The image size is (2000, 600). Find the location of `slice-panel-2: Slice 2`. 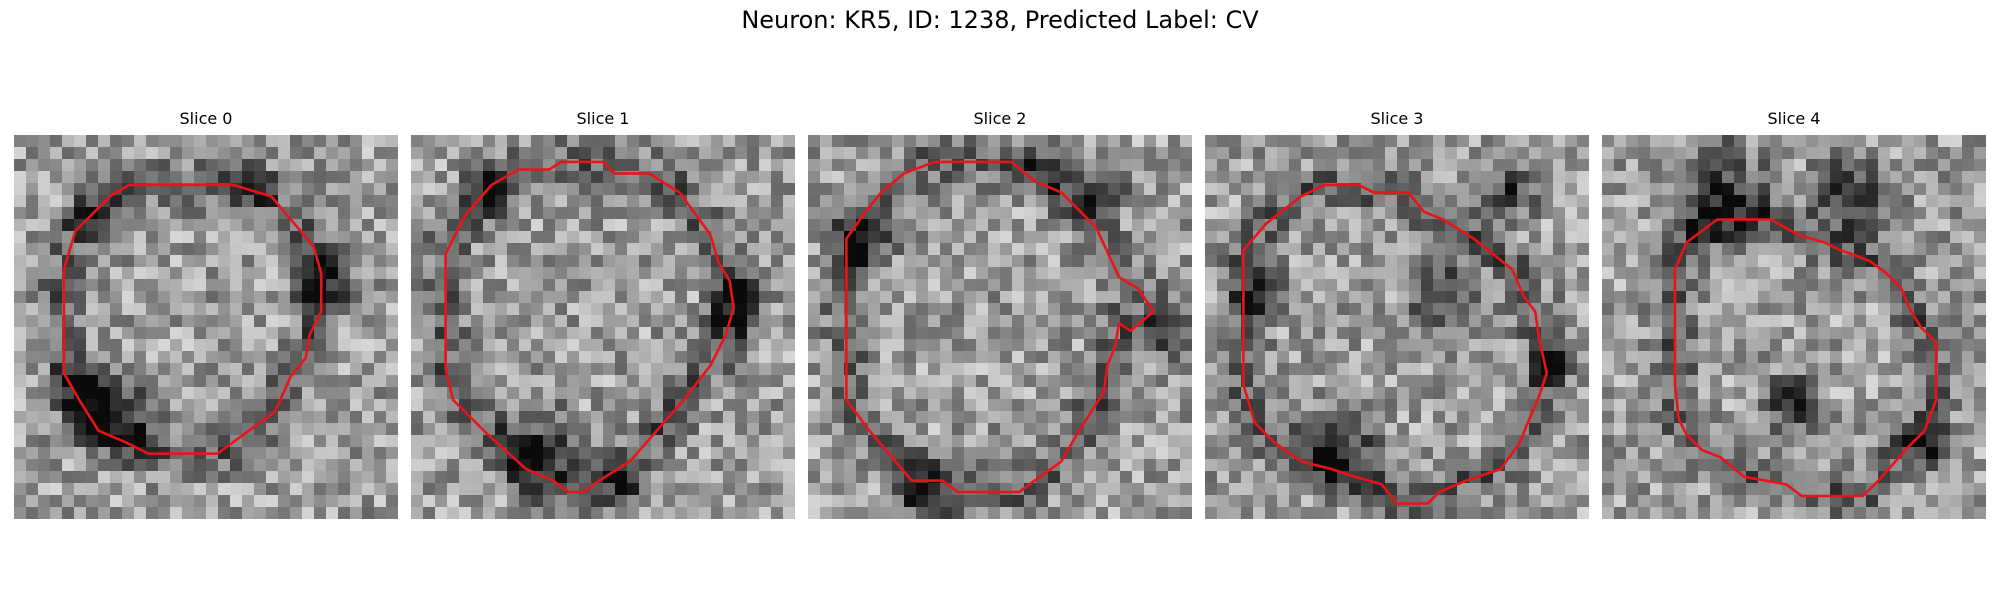

slice-panel-2: Slice 2 is located at coordinates (1000, 313).